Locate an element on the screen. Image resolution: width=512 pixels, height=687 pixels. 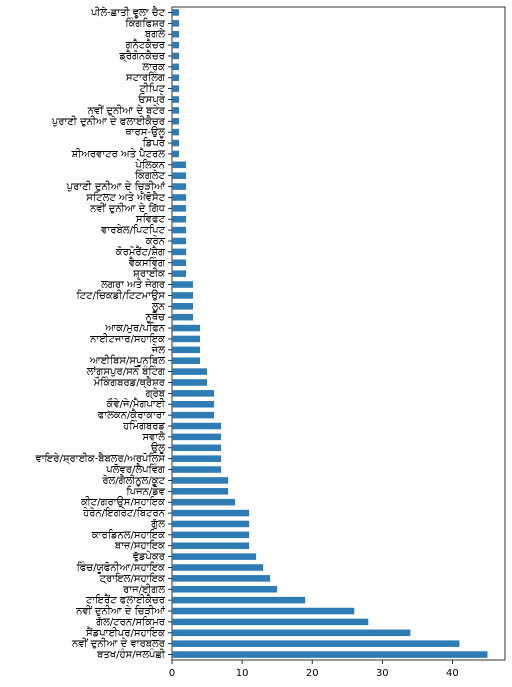
y-tick-label: ਕੌਵੇ/ਜੇ/ਮੈਗਪਾਈ is located at coordinates (136, 404).